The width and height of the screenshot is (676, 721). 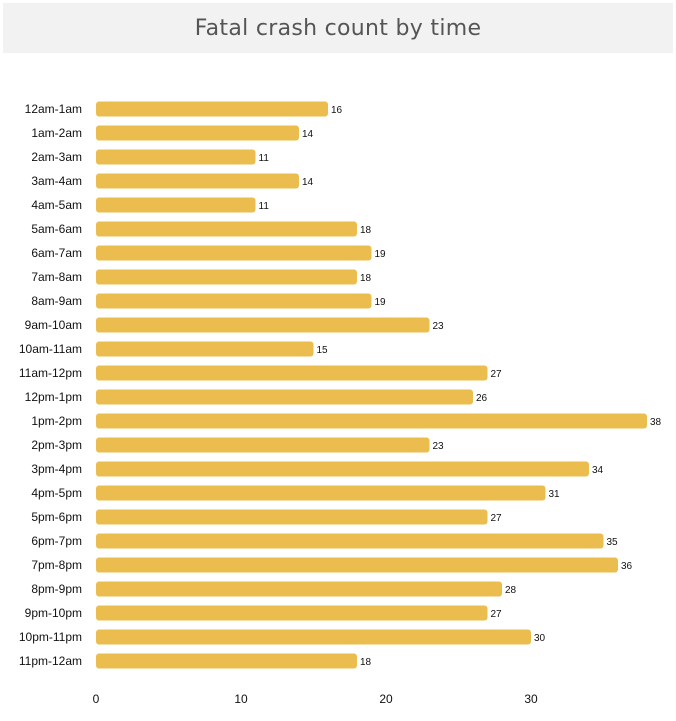 What do you see at coordinates (511, 590) in the screenshot?
I see `value-label: 28` at bounding box center [511, 590].